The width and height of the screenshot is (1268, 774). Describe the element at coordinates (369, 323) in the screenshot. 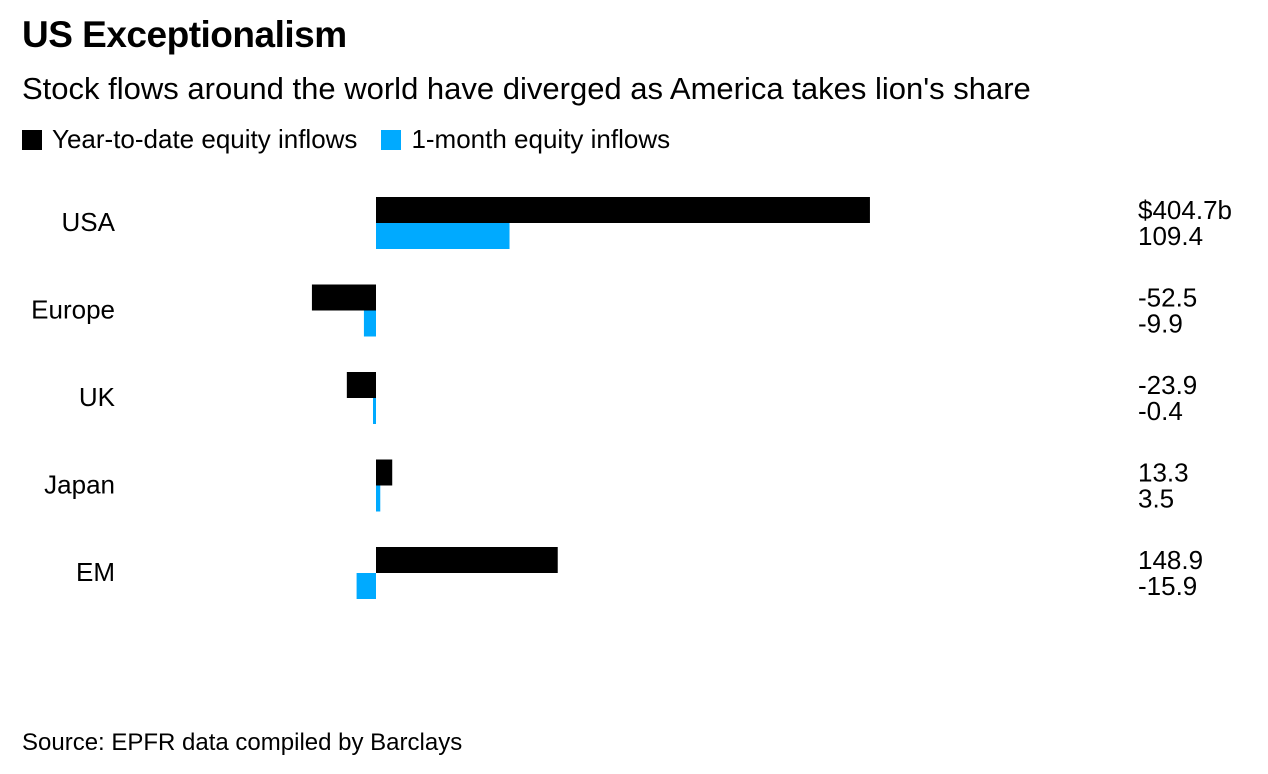

I see `bar-1m-europe` at that location.